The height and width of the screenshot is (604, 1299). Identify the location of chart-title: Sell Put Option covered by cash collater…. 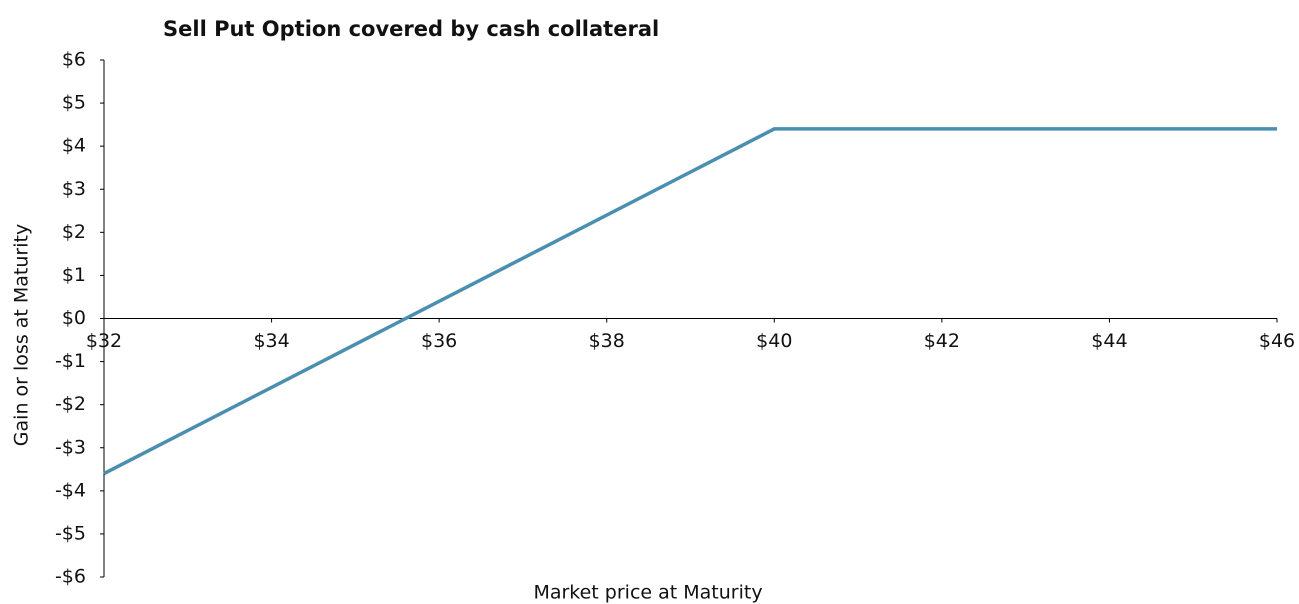
(411, 29).